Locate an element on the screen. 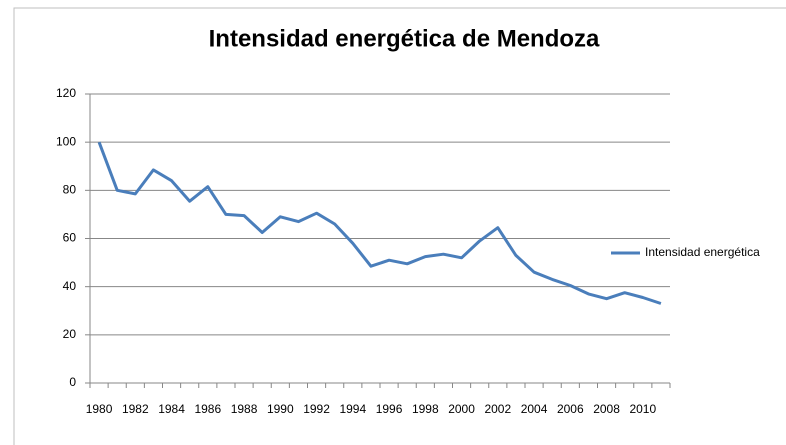 This screenshot has height=445, width=786. legend-label: Intensidad energética is located at coordinates (702, 252).